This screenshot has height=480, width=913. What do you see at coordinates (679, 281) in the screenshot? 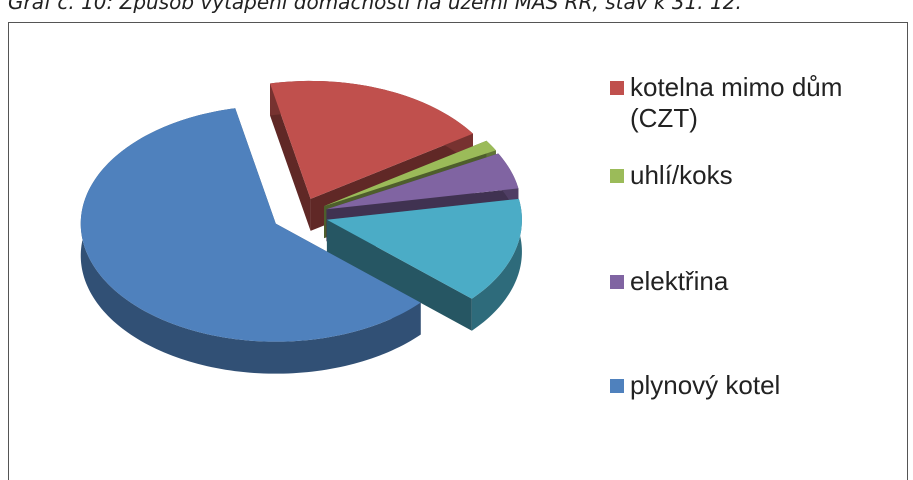
I see `legend-label: elektřina` at bounding box center [679, 281].